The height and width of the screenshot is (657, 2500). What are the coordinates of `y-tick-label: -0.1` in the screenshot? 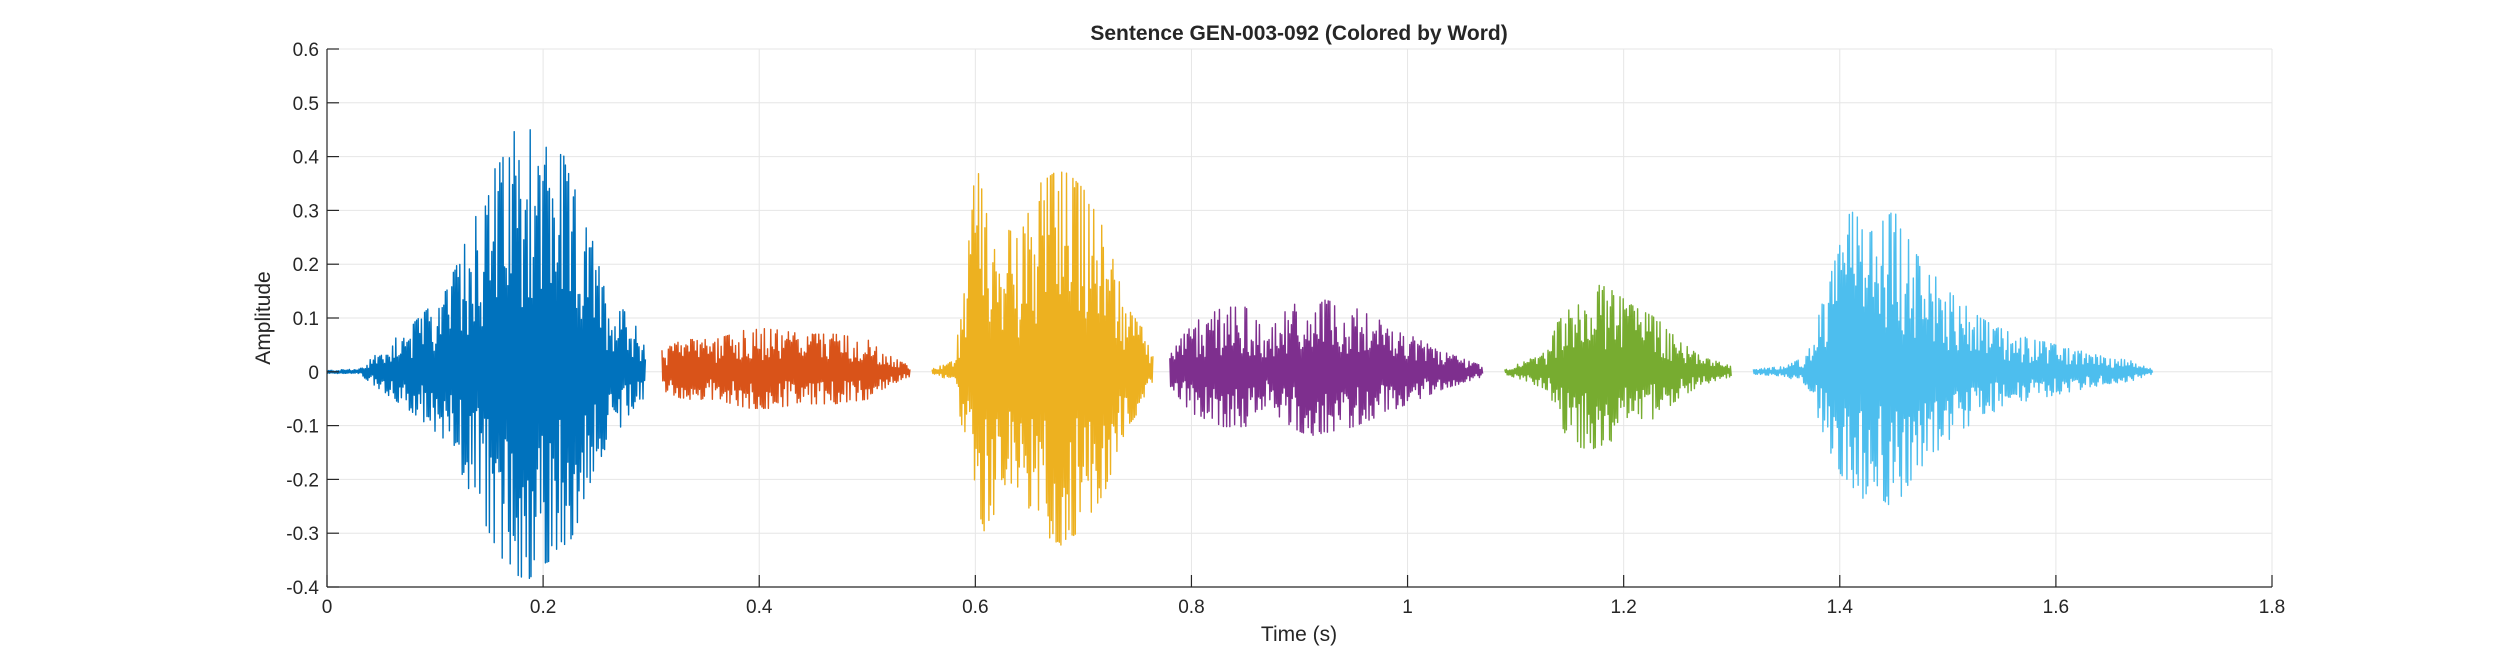 It's located at (302, 427).